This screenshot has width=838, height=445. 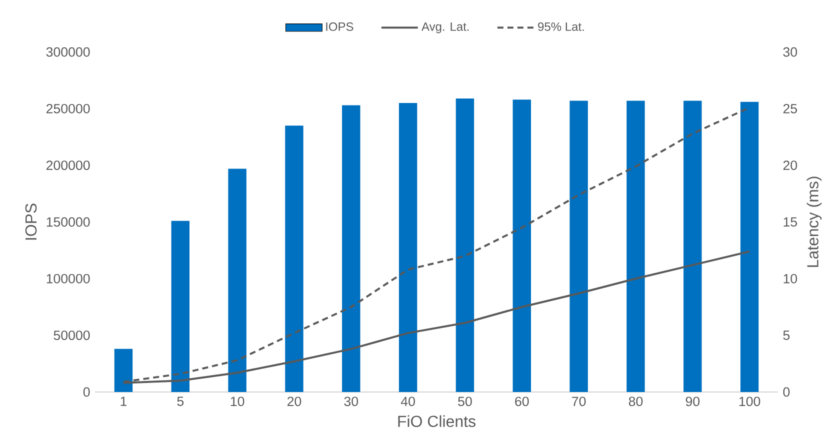 I want to click on y2-tick-label: 10, so click(x=791, y=279).